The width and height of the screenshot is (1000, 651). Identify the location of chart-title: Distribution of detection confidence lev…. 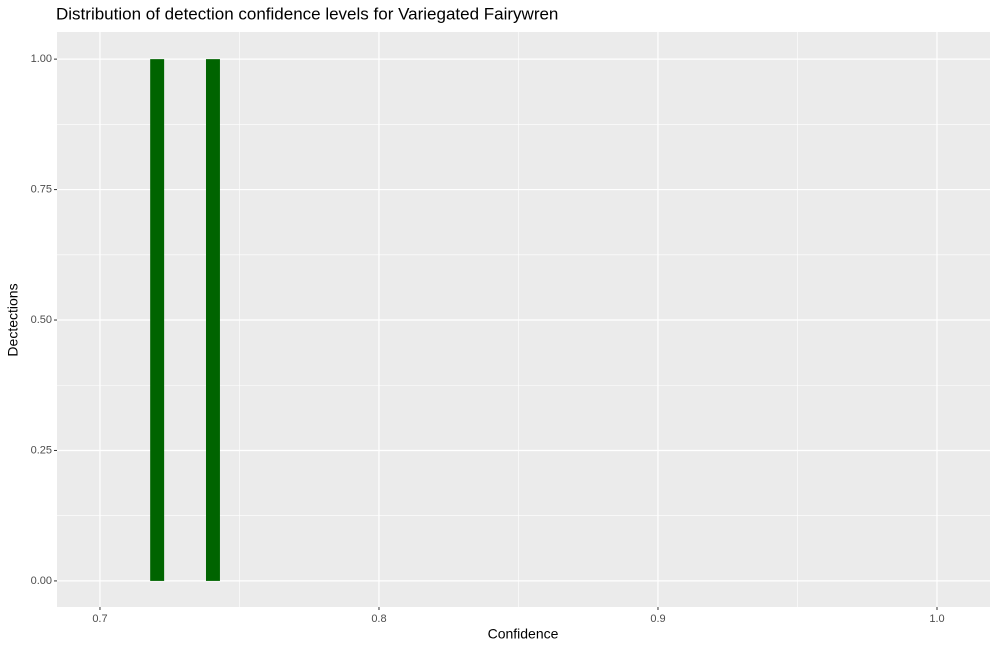
(307, 13).